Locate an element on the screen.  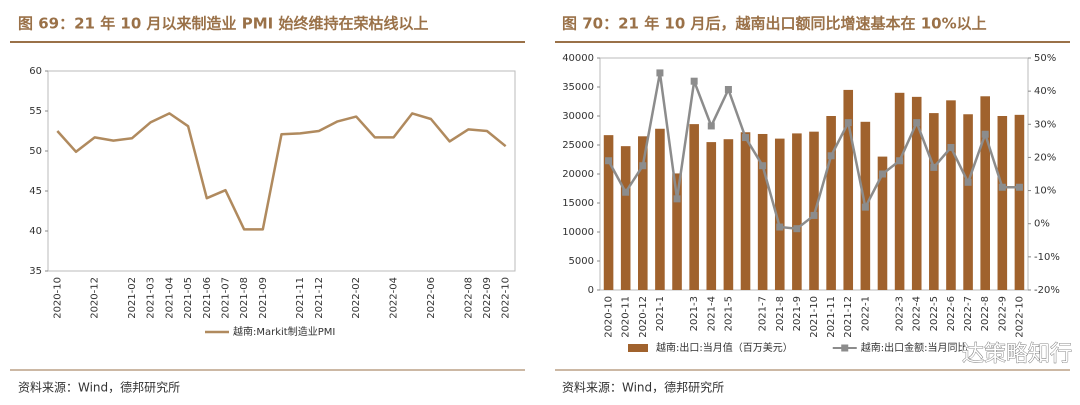
y-tick-label: 0 is located at coordinates (591, 290).